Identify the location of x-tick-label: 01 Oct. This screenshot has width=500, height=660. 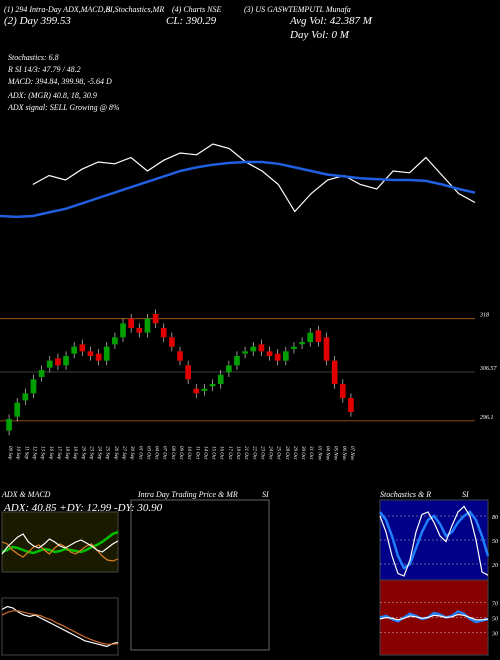
(139, 453).